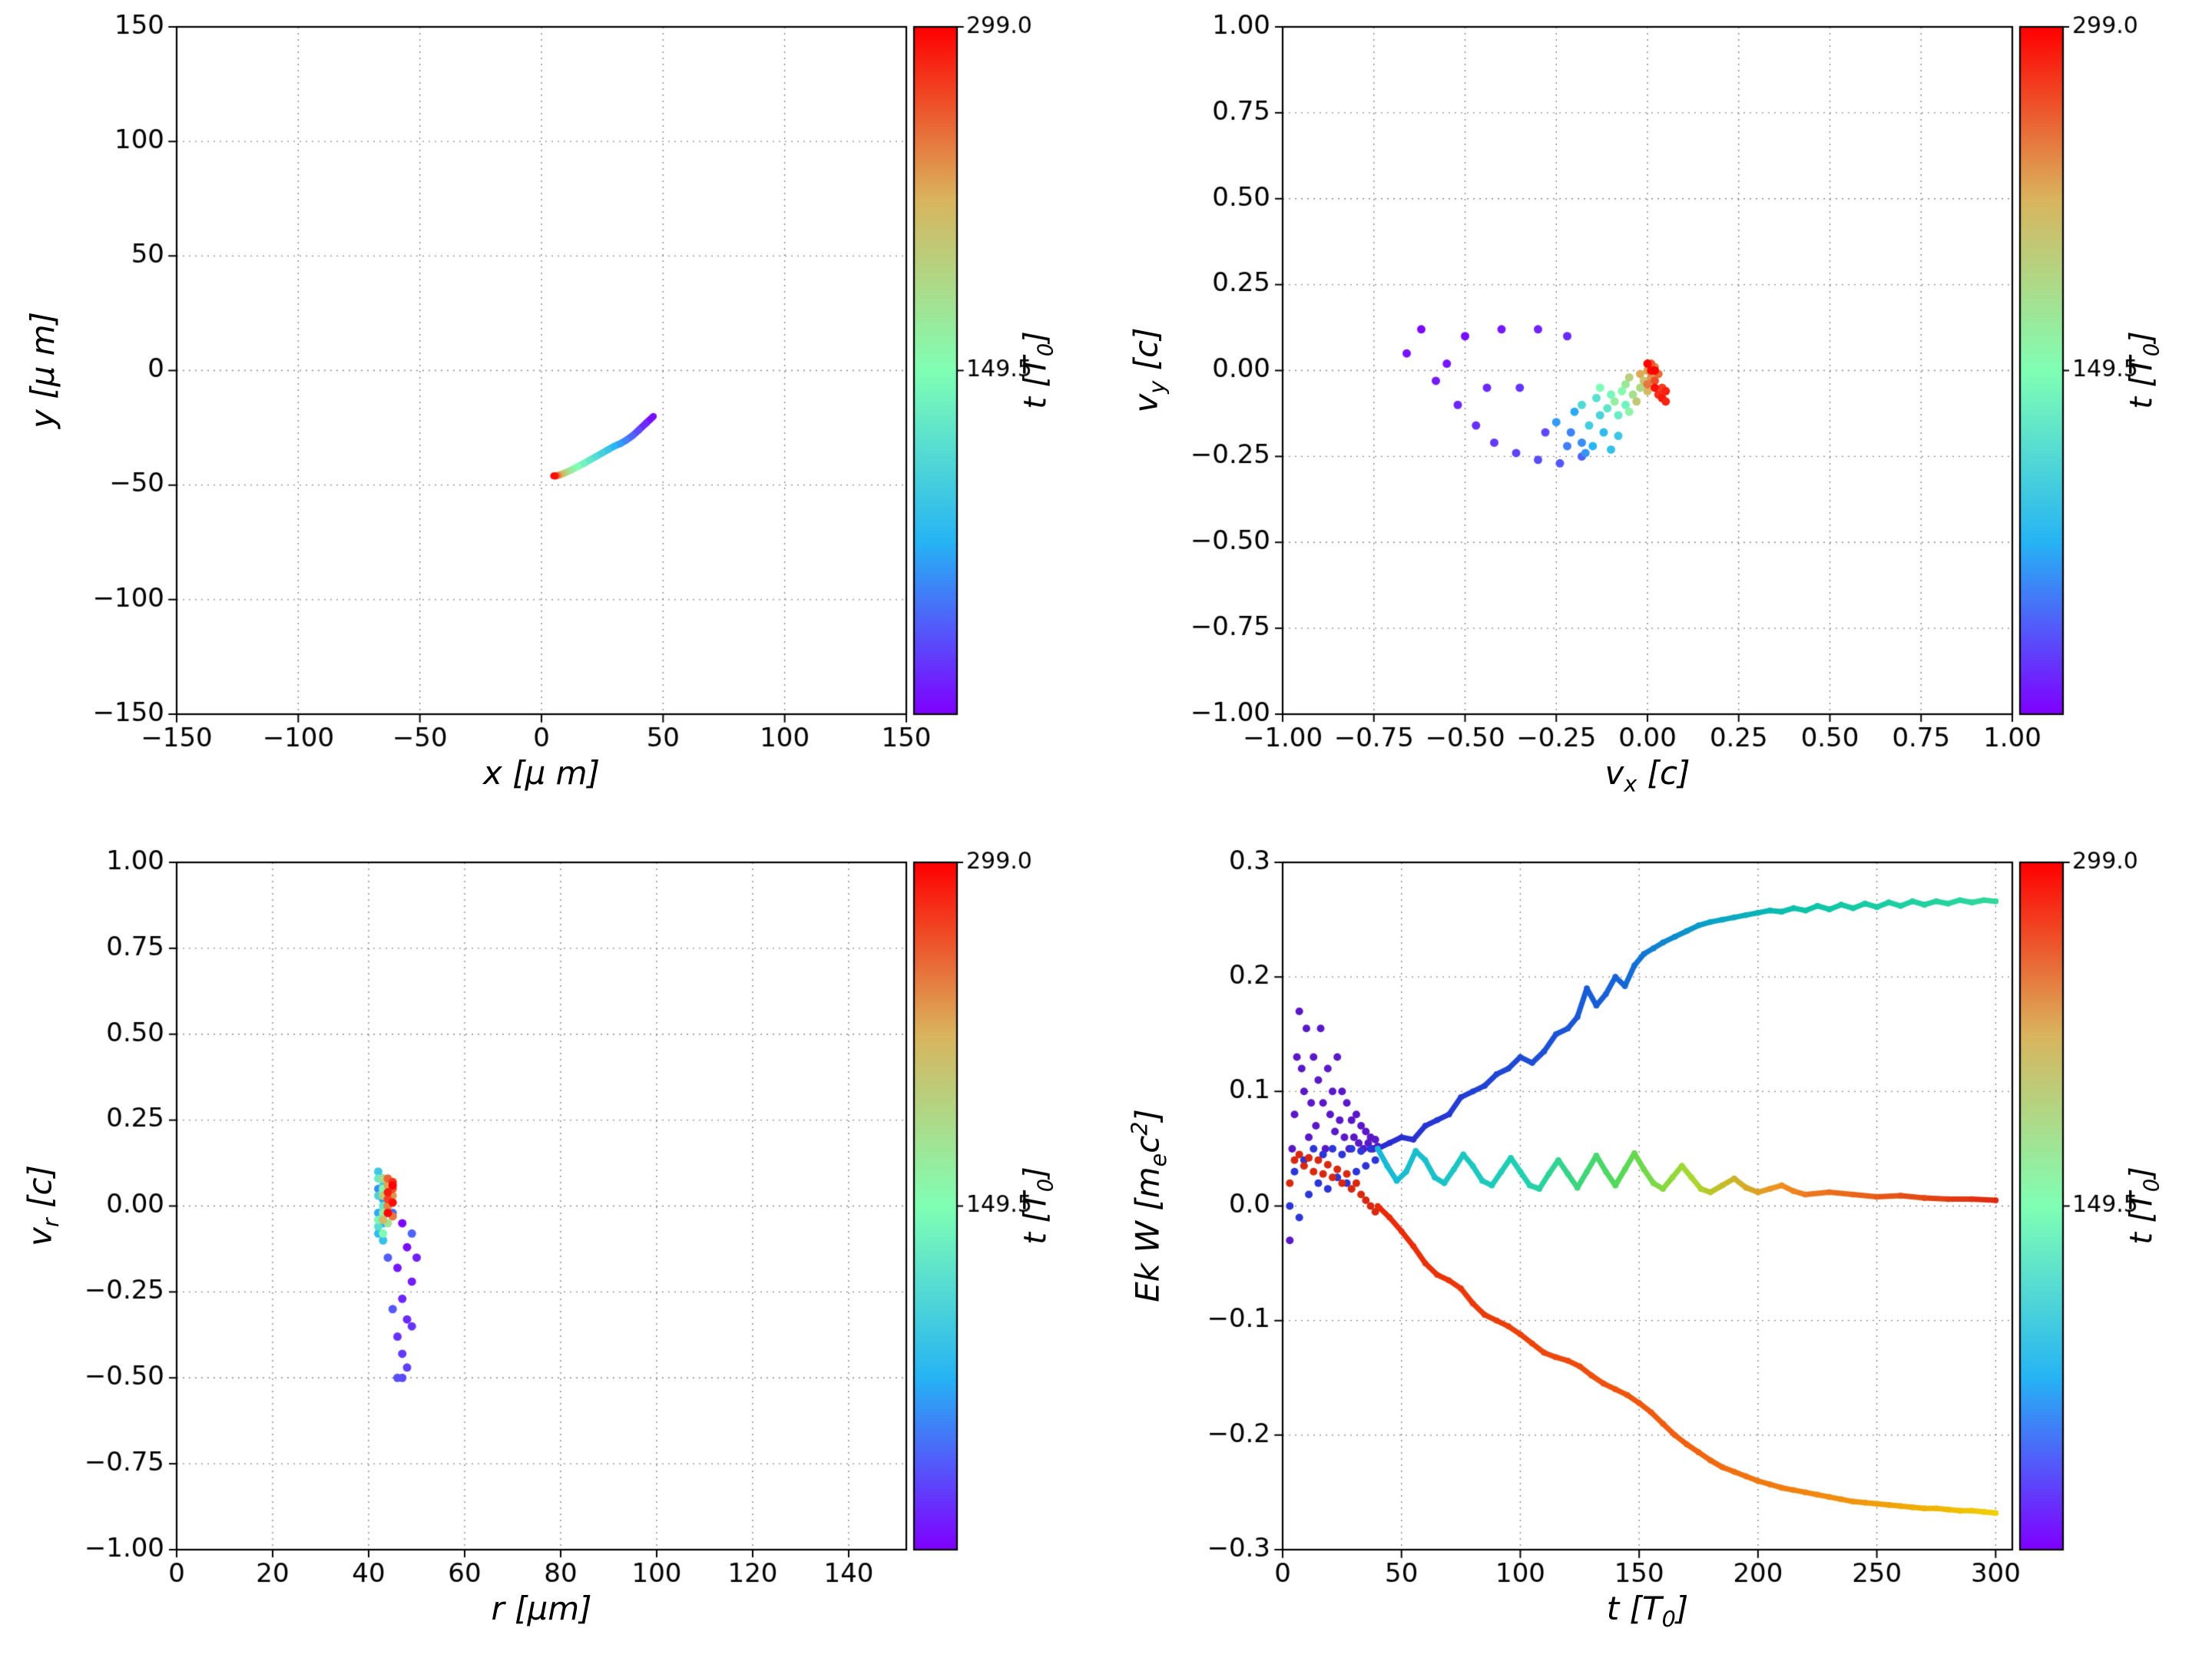 The image size is (2212, 1671). What do you see at coordinates (2144, 370) in the screenshot?
I see `colorbar-label-vxvy: t [T0]` at bounding box center [2144, 370].